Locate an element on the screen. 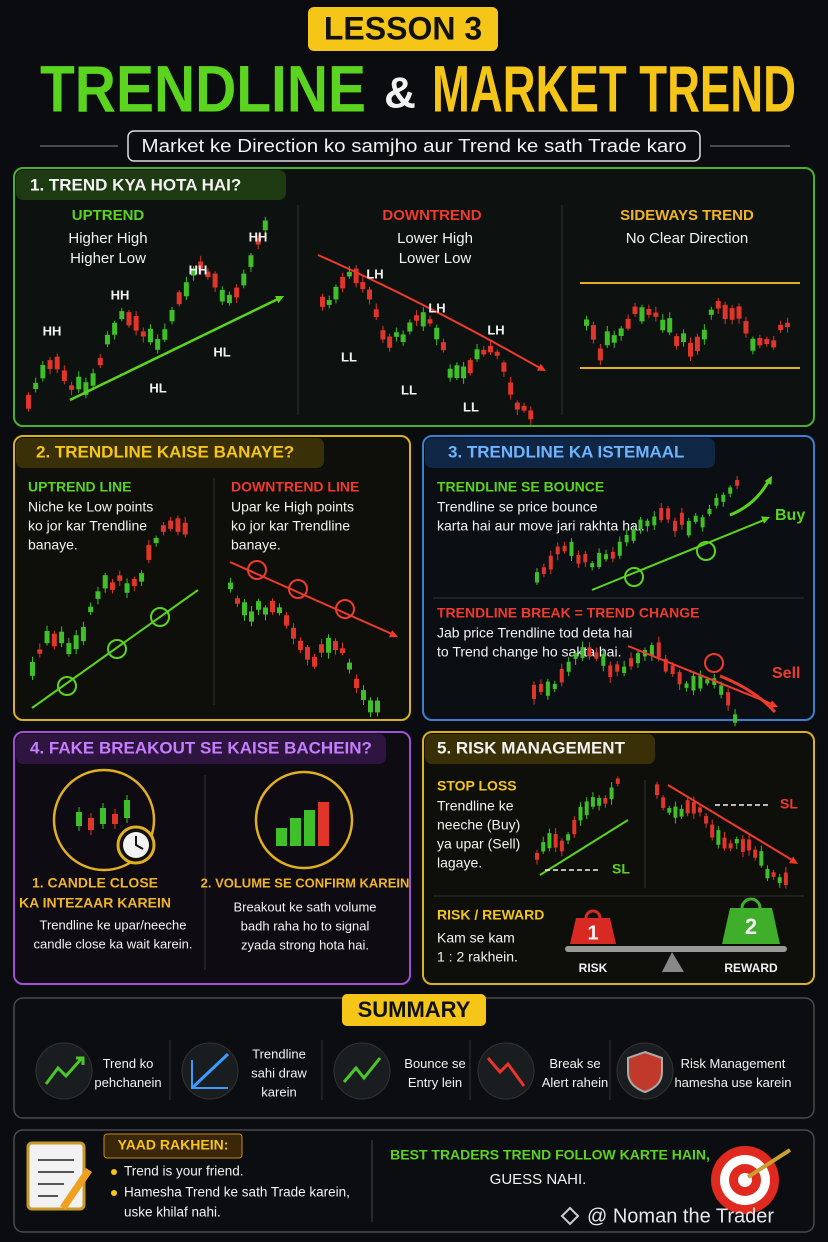 The image size is (828, 1242). panel-title: STOP LOSS is located at coordinates (477, 786).